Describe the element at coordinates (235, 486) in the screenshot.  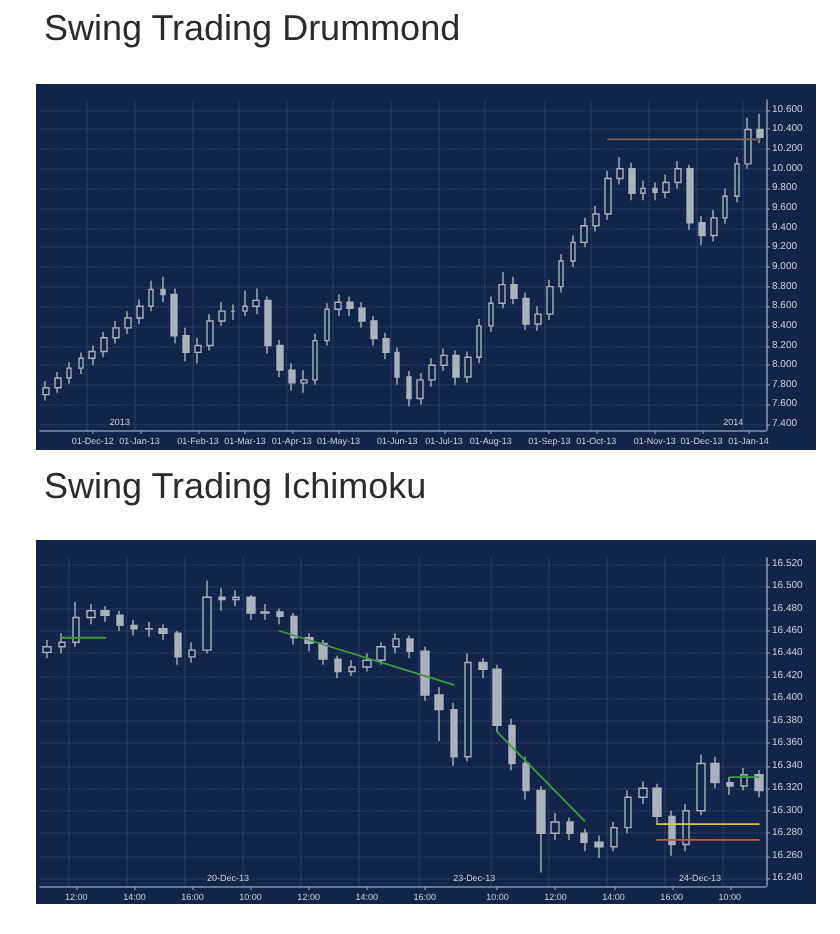
I see `chart-title: Swing Trading Ichimoku` at that location.